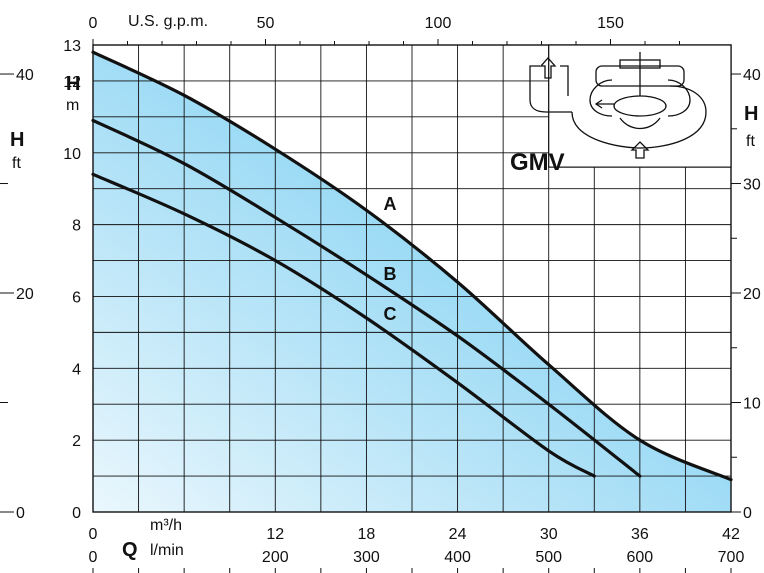 The height and width of the screenshot is (573, 764). What do you see at coordinates (266, 23) in the screenshot?
I see `top-axis-tick-label: 50` at bounding box center [266, 23].